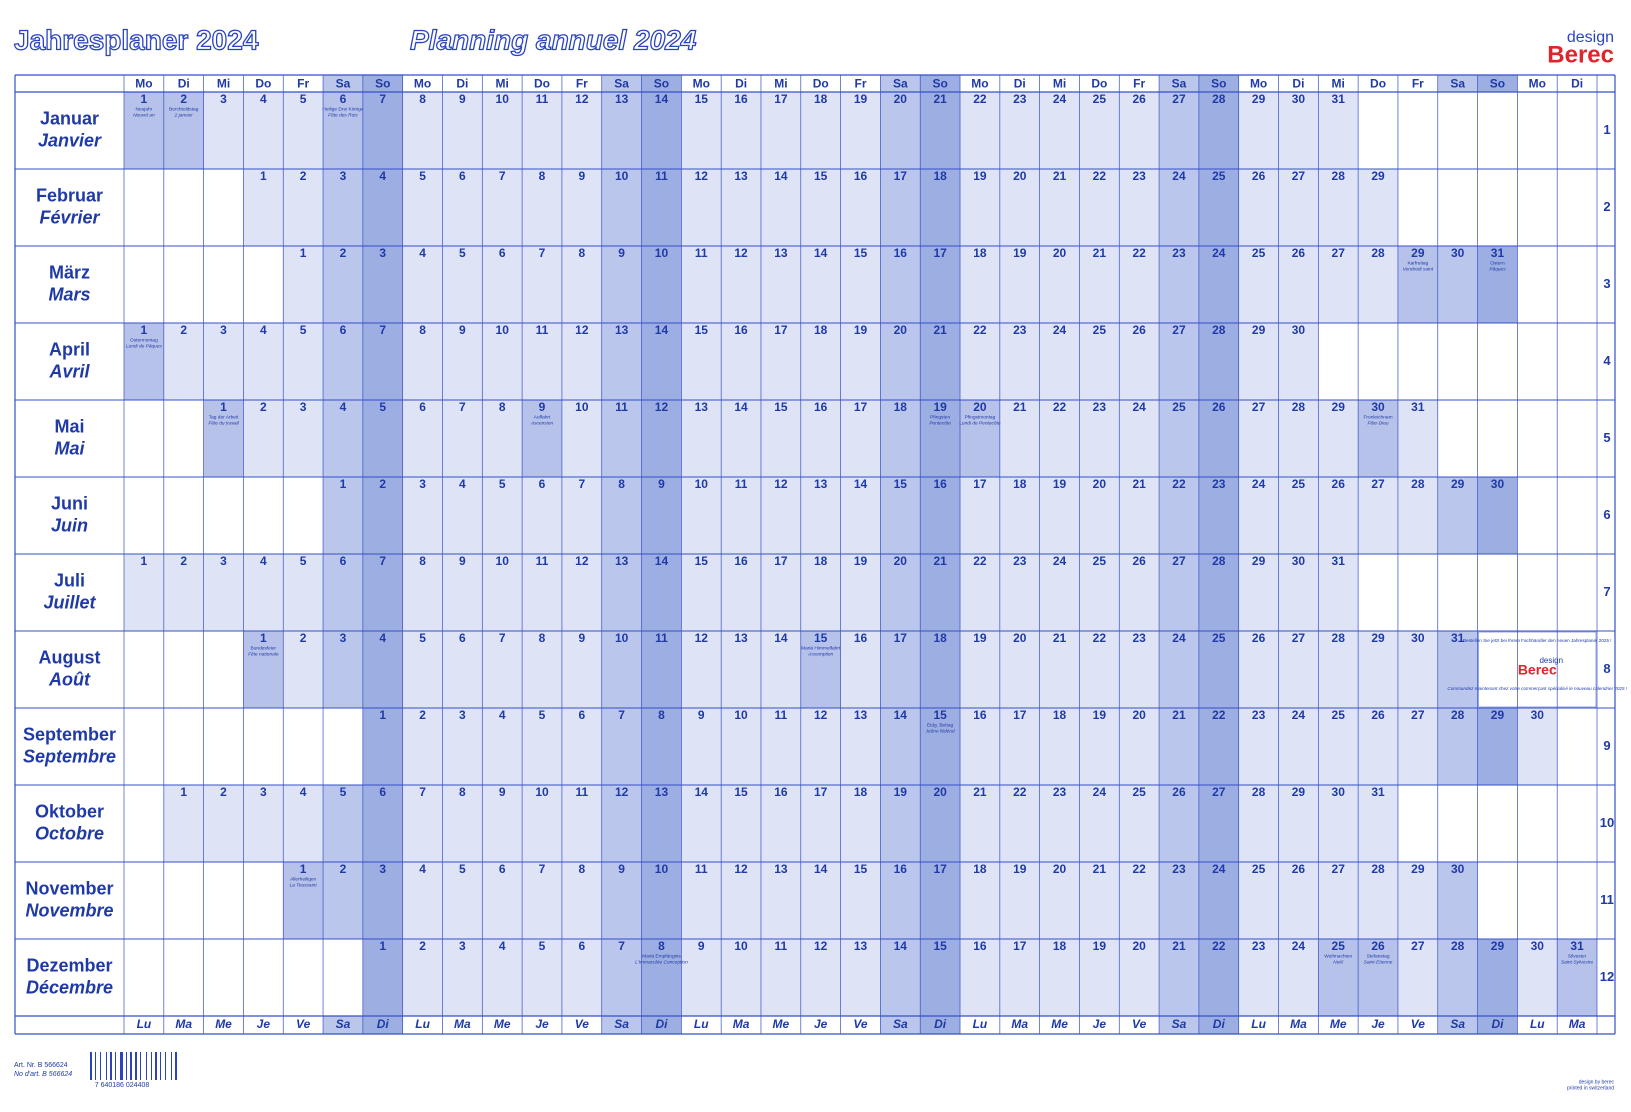 The width and height of the screenshot is (1631, 1112). What do you see at coordinates (223, 407) in the screenshot?
I see `day-number: 1` at bounding box center [223, 407].